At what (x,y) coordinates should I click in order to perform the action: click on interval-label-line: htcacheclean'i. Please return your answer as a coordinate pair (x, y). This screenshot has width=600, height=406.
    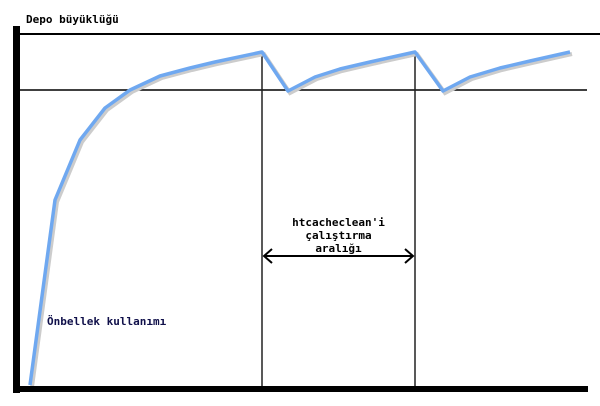
    Looking at the image, I should click on (338, 222).